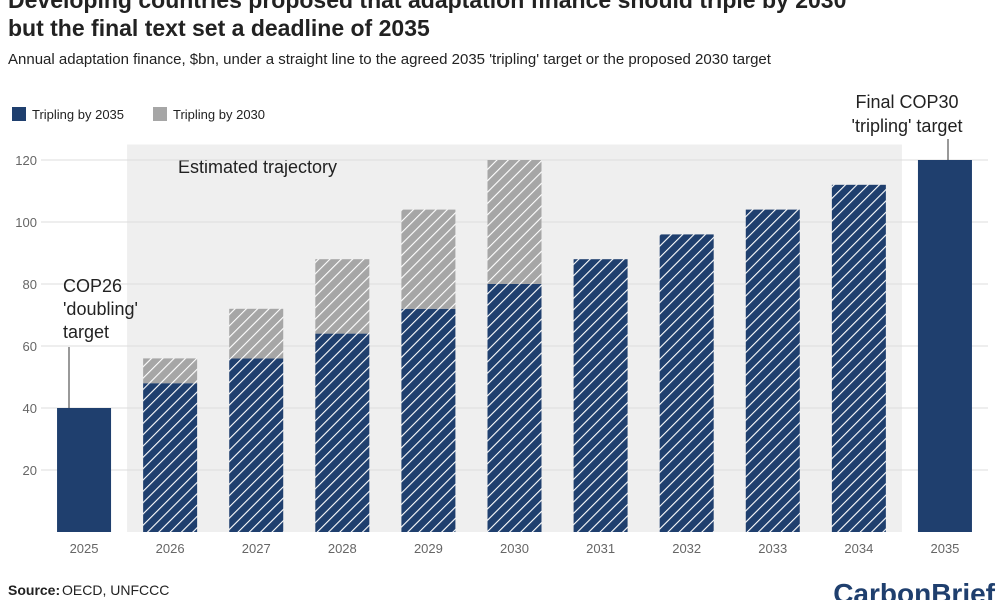 This screenshot has width=1000, height=600. Describe the element at coordinates (30, 470) in the screenshot. I see `y-tick-label: 20` at that location.